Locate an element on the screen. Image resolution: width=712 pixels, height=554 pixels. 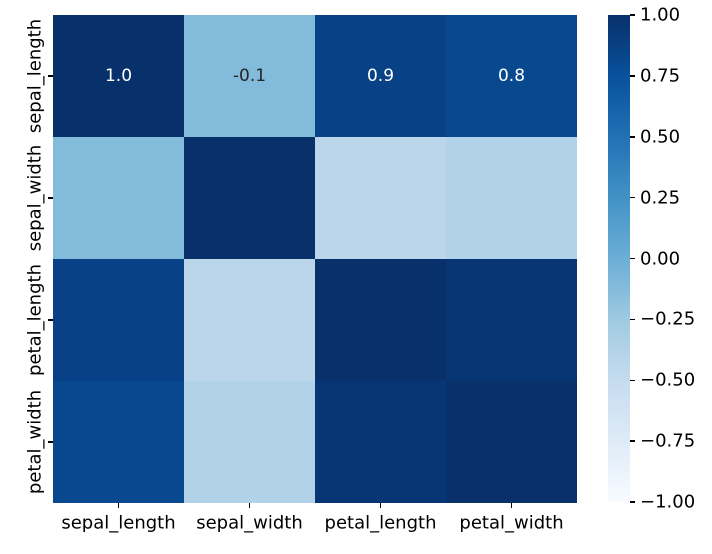
cell-annotation: 0.9 is located at coordinates (380, 75).